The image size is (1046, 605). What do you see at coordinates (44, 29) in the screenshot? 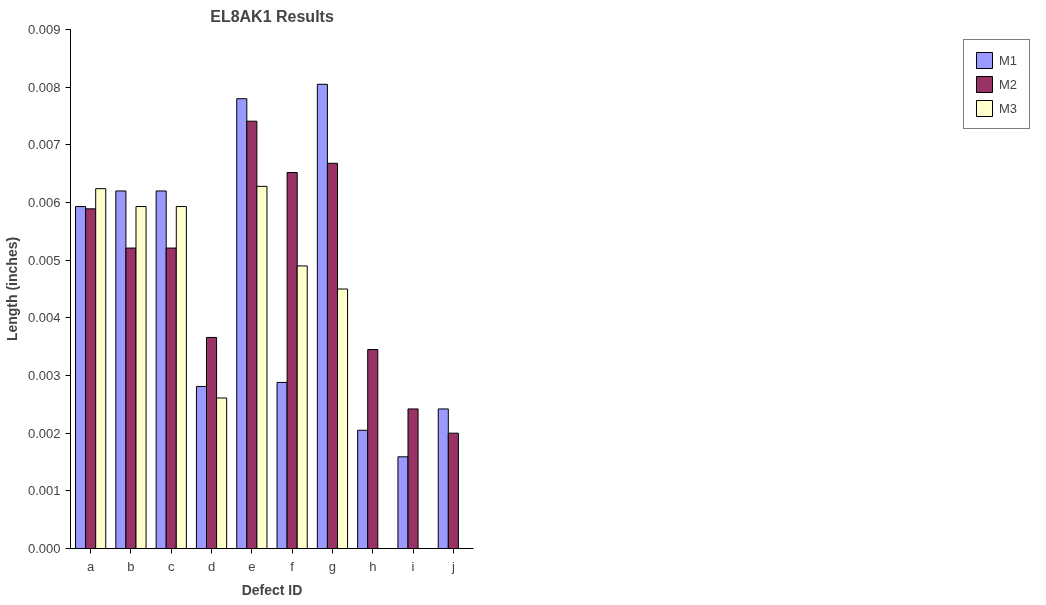
I see `y-tick-label: 0.009` at bounding box center [44, 29].